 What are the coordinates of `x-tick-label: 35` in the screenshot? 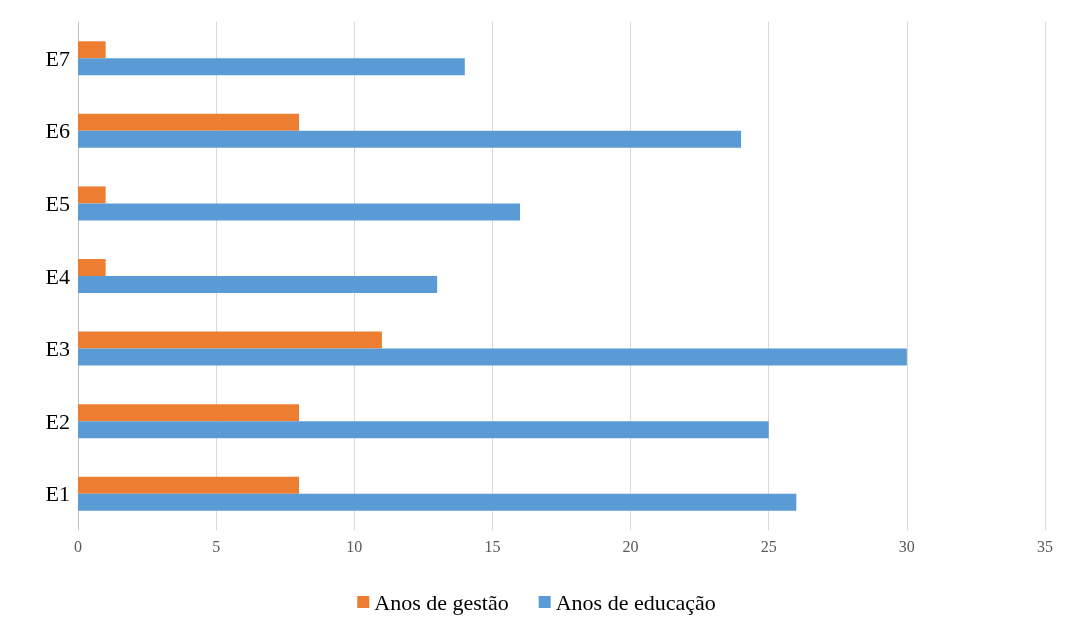 It's located at (1045, 546).